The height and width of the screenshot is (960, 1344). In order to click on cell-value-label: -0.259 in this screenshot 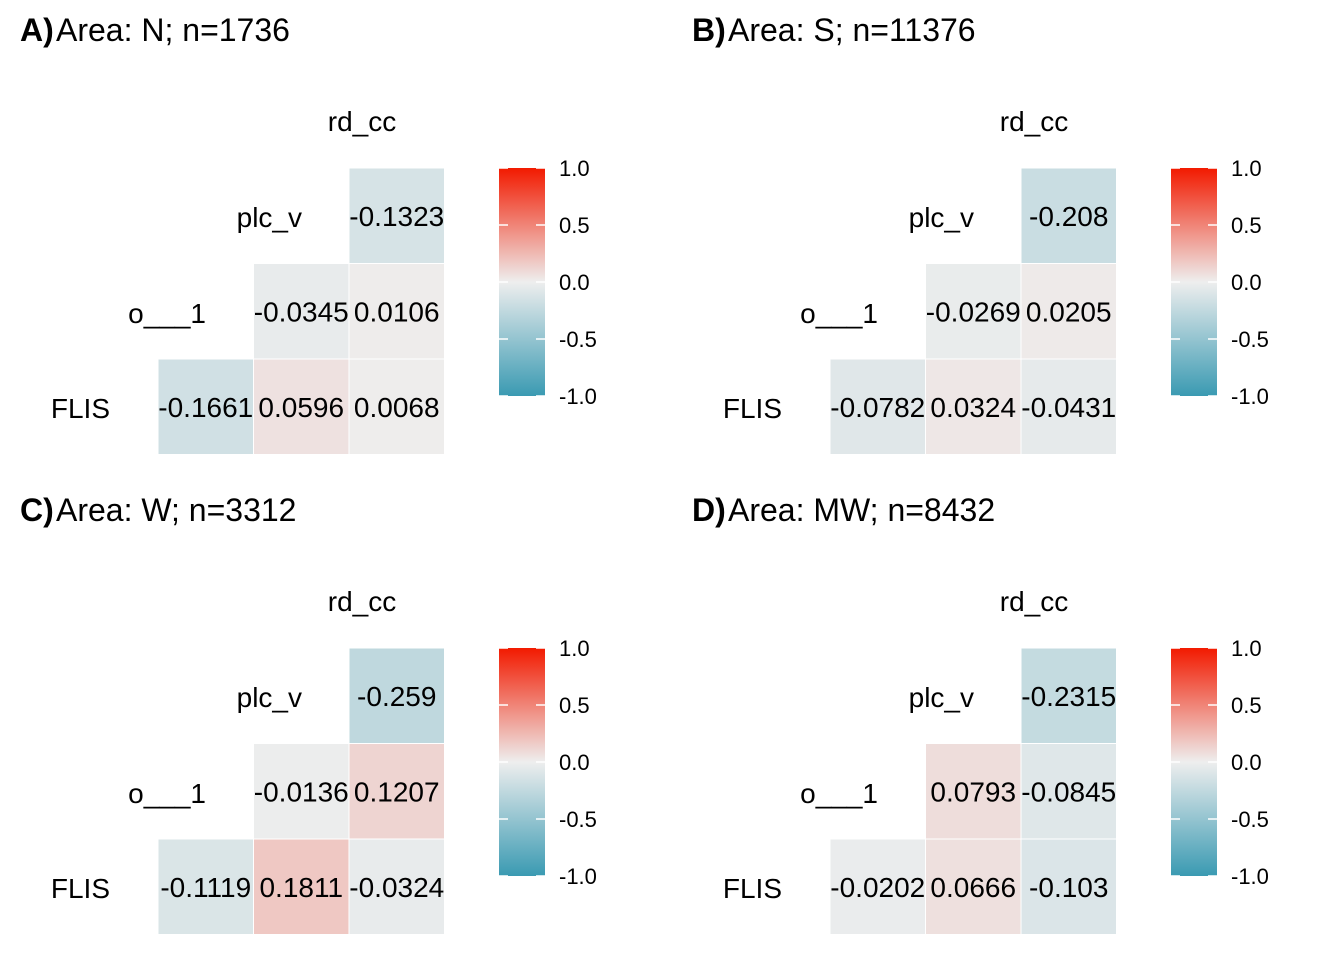, I will do `click(396, 696)`.